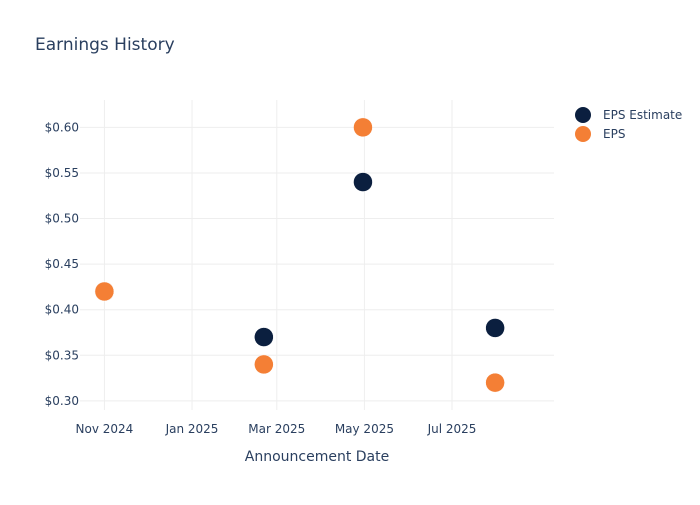 This screenshot has height=505, width=700. What do you see at coordinates (642, 115) in the screenshot?
I see `legend-label: EPS Estimate` at bounding box center [642, 115].